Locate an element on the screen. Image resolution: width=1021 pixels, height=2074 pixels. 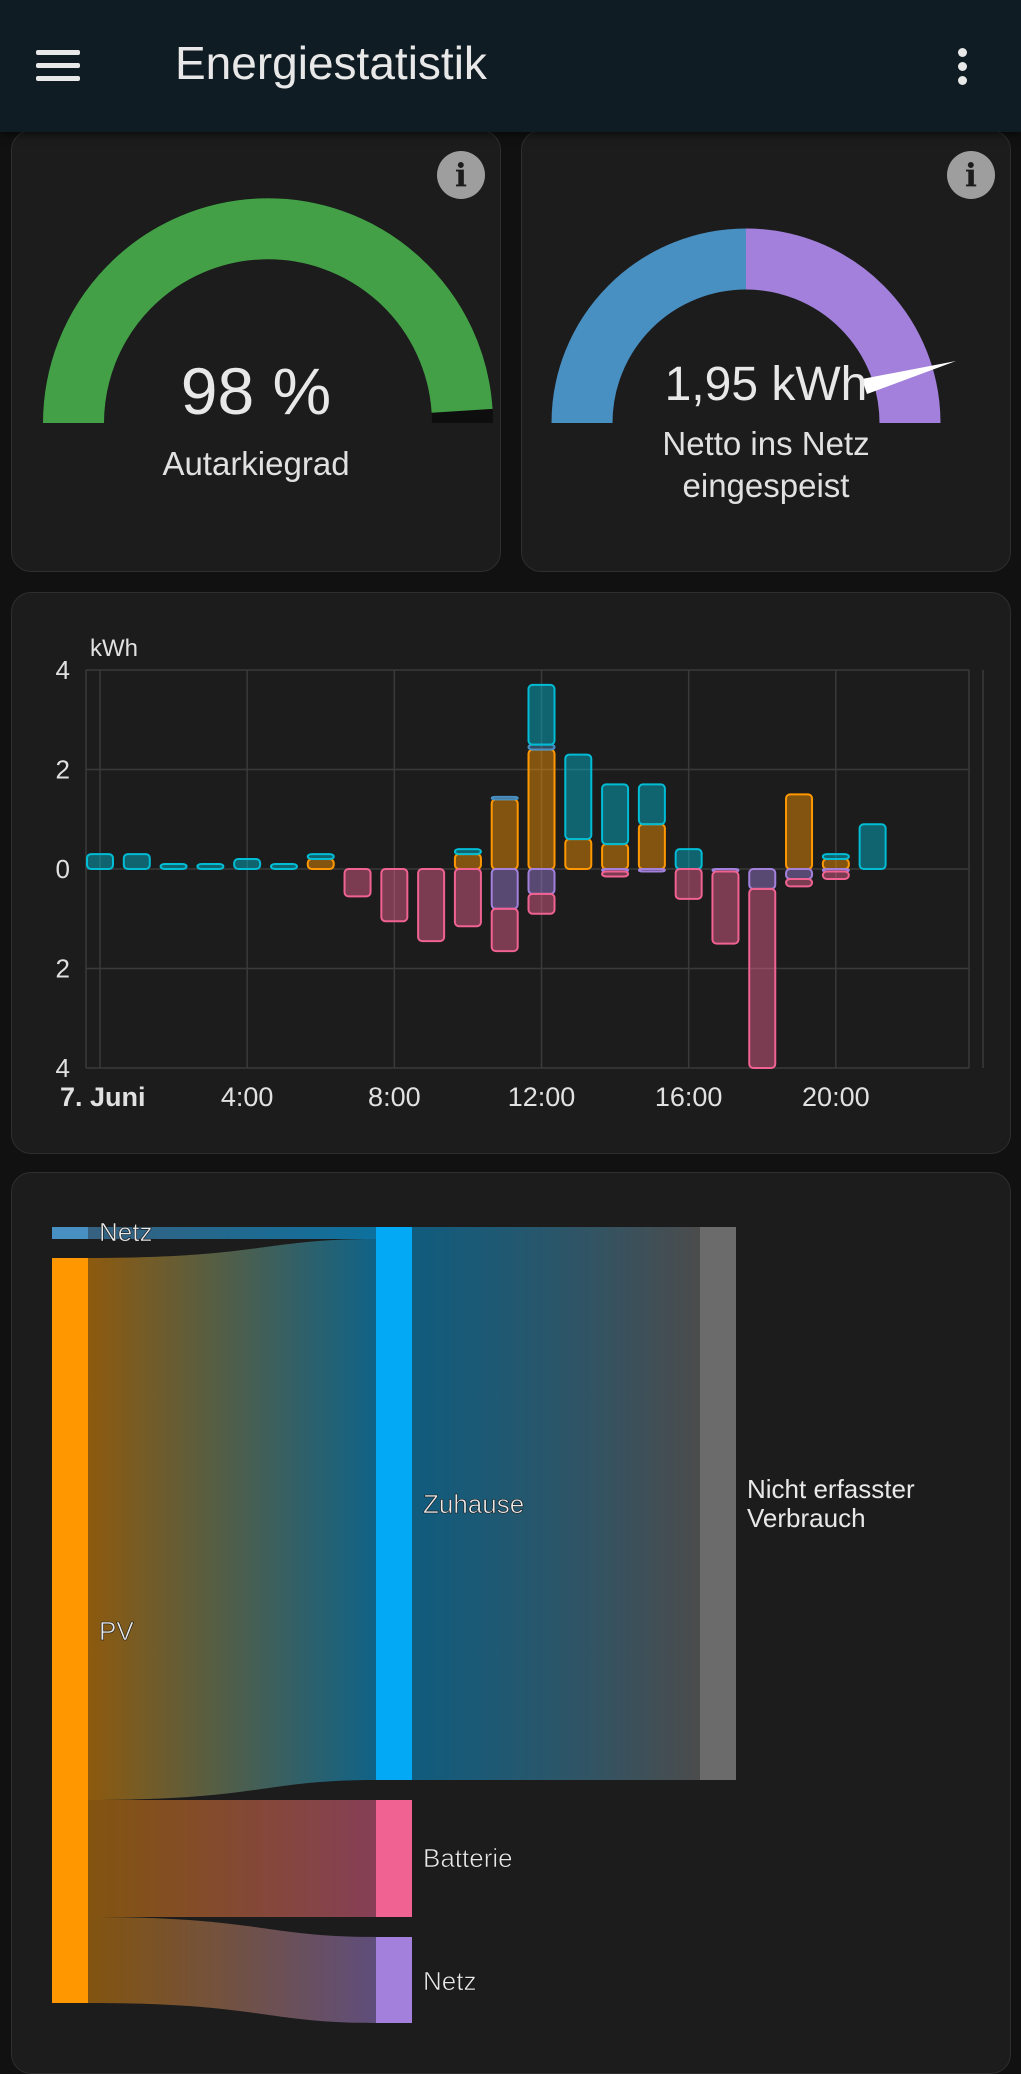
sankey-link-pv-netz is located at coordinates (232, 1970).